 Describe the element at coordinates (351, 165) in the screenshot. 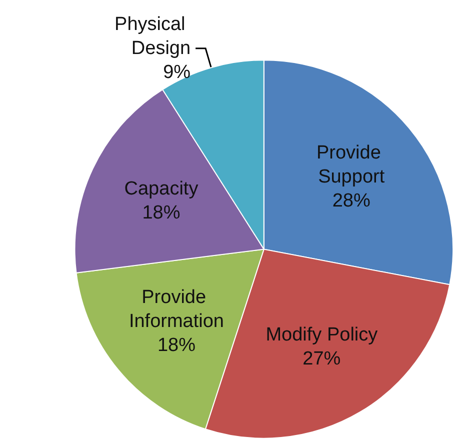

I see `slice-label: Provide Support` at that location.